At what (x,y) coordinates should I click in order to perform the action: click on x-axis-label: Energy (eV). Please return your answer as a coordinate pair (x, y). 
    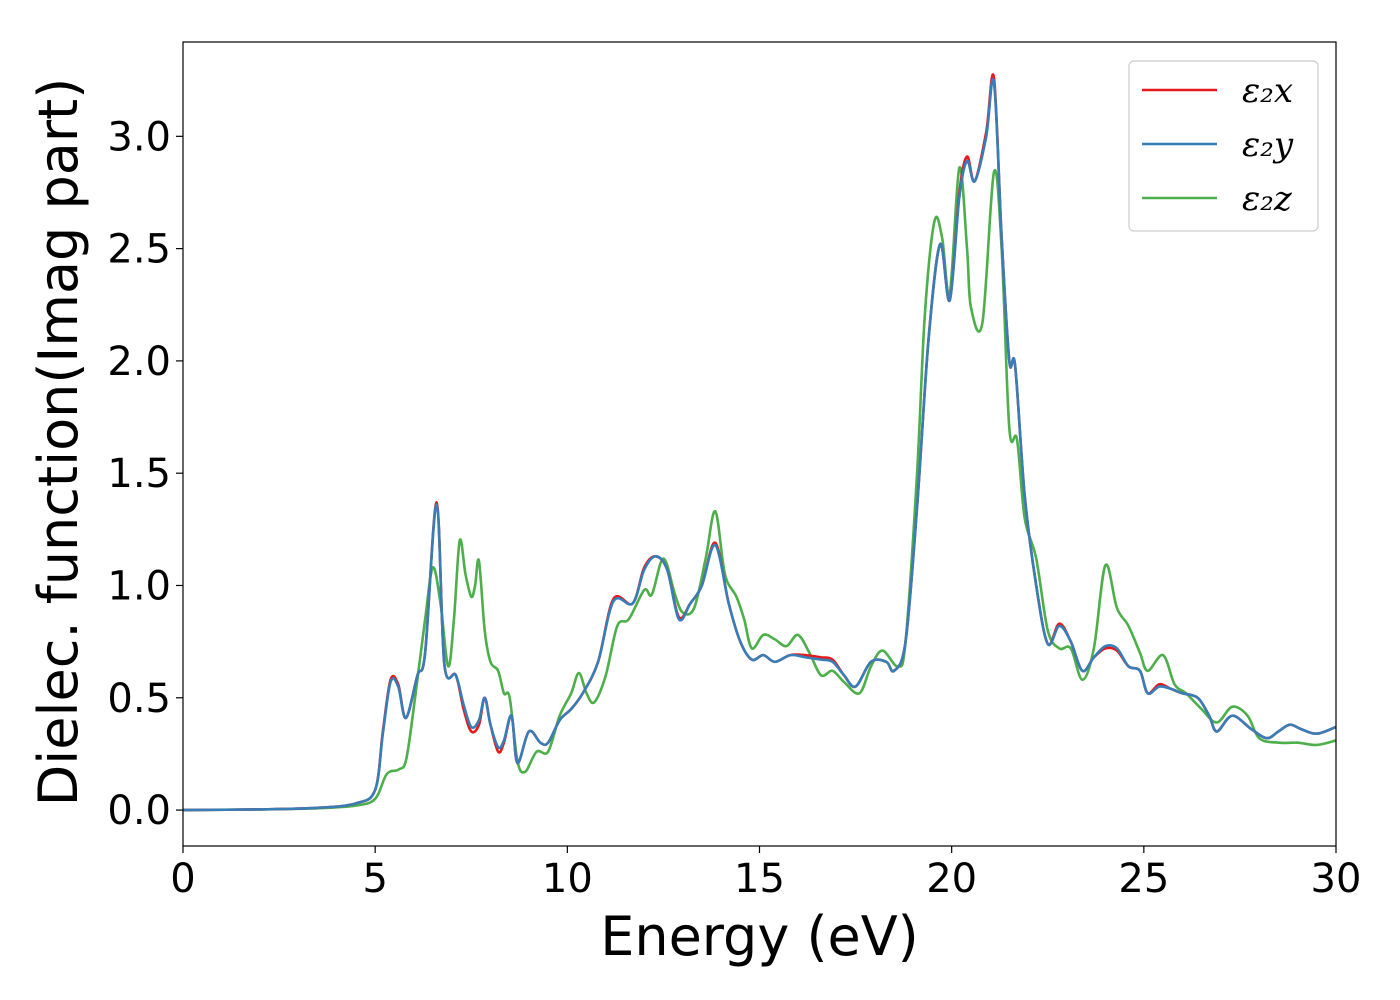
    Looking at the image, I should click on (759, 936).